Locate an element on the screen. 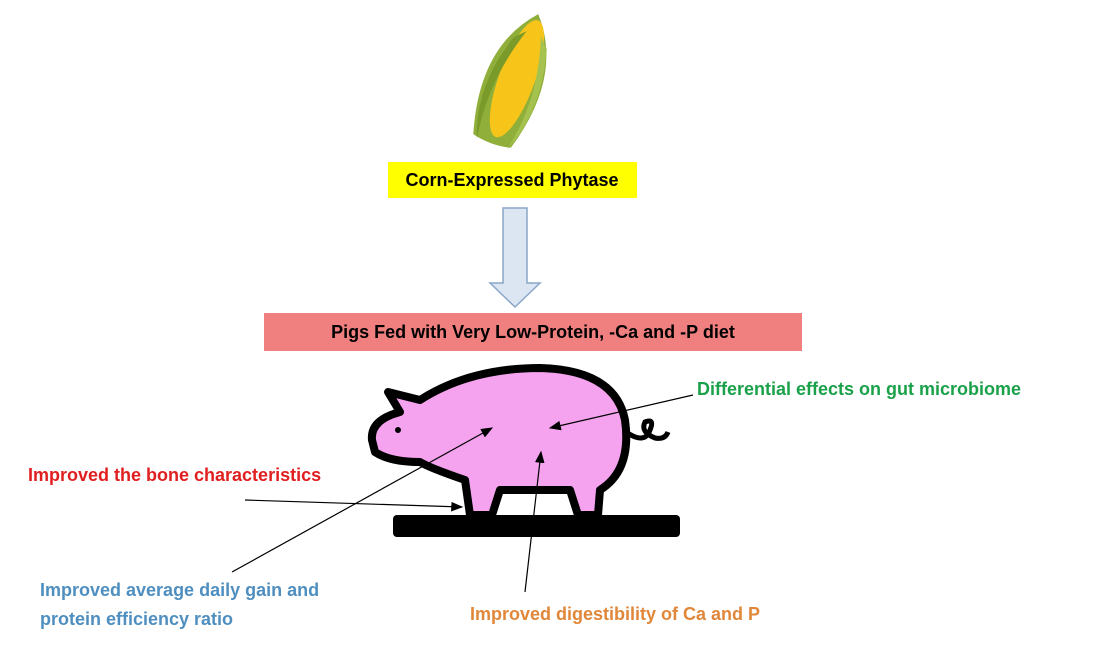  effect-gain: Improved average daily gain and is located at coordinates (179, 590).